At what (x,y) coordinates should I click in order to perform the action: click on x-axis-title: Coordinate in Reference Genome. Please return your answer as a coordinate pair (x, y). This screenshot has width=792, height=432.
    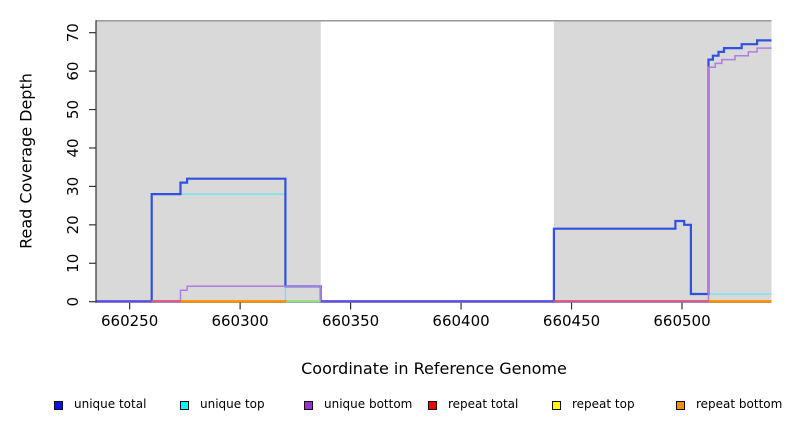
    Looking at the image, I should click on (434, 368).